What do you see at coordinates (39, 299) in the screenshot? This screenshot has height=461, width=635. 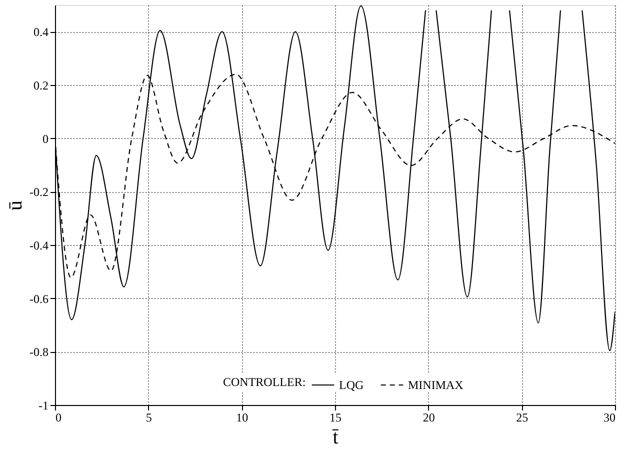 I see `y-tick-label: -0.6` at bounding box center [39, 299].